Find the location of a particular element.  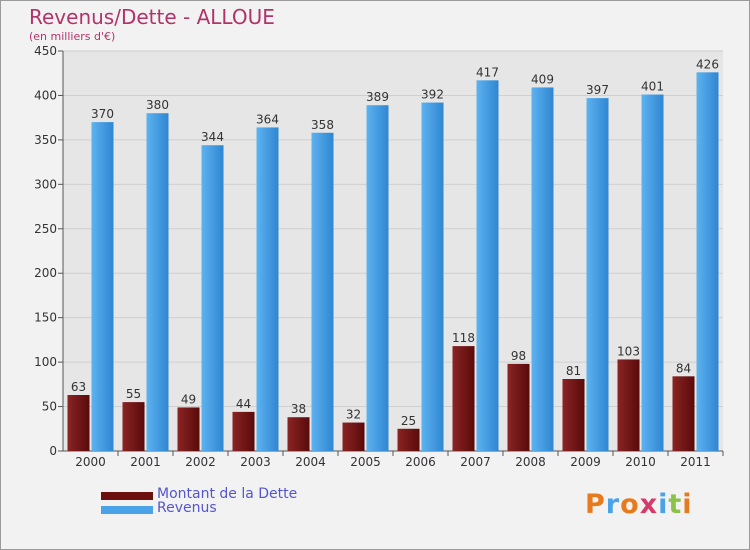

data-label-dette: 44 is located at coordinates (243, 404).